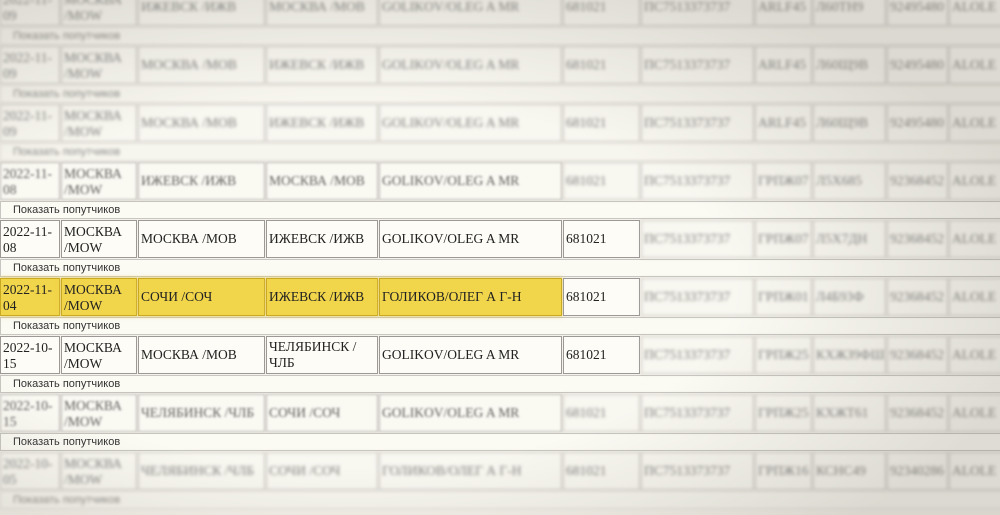 The width and height of the screenshot is (1000, 515). Describe the element at coordinates (783, 471) in the screenshot. I see `cell-booking: ГРПЖ16` at that location.